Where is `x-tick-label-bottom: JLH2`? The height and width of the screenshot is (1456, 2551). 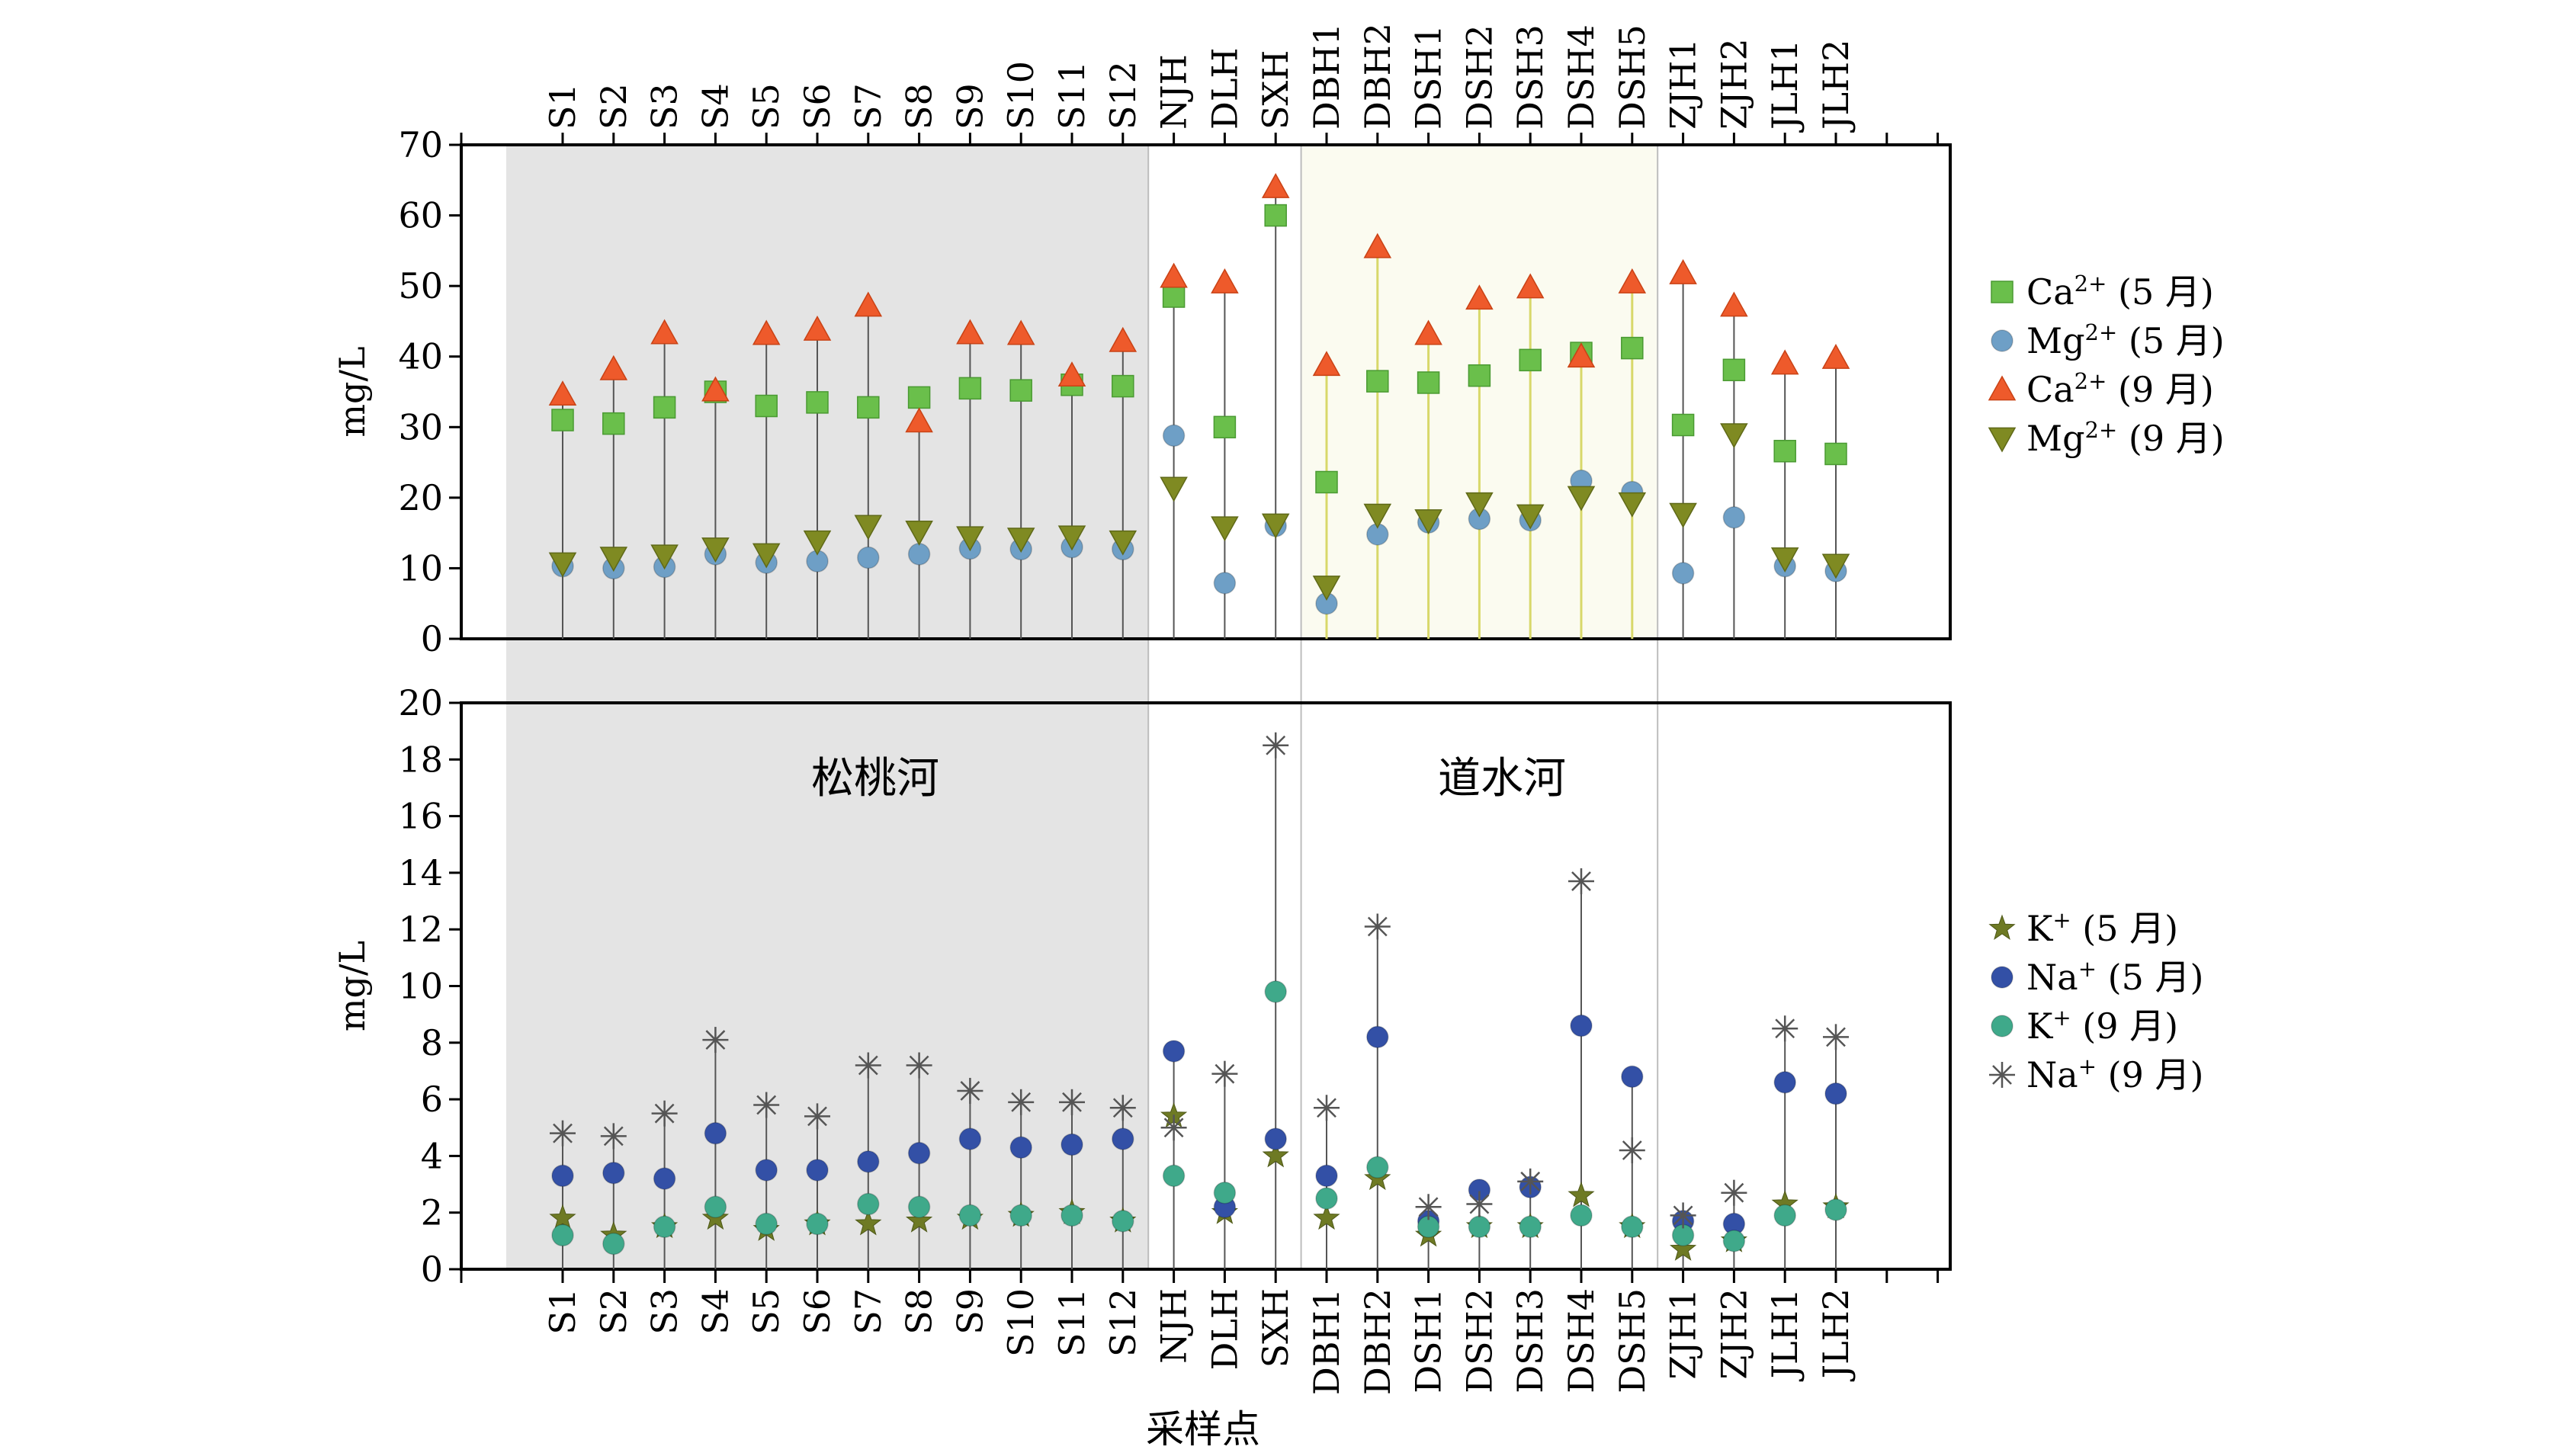
x-tick-label-bottom: JLH2 is located at coordinates (1835, 1334).